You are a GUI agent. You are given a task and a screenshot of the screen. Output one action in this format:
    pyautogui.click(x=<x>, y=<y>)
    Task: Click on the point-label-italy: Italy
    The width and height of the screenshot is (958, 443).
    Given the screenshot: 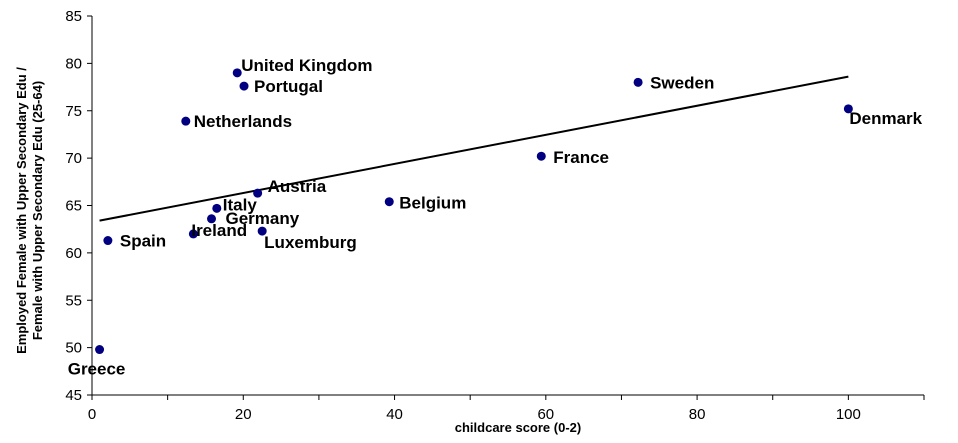 What is the action you would take?
    pyautogui.click(x=240, y=204)
    